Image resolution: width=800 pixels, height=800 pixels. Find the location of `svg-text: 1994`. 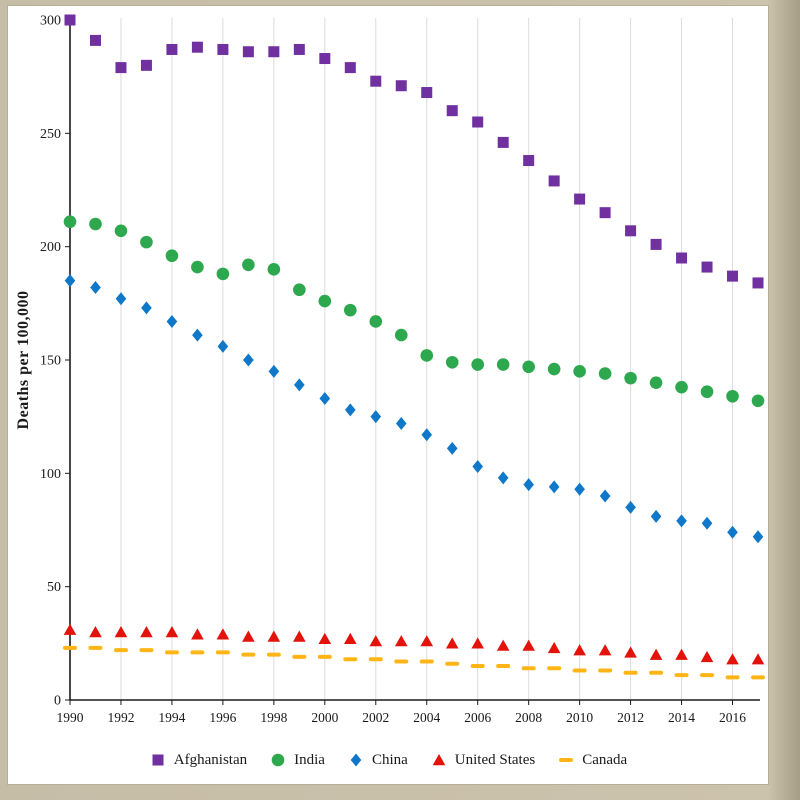

svg-text: 1994 is located at coordinates (171, 717).